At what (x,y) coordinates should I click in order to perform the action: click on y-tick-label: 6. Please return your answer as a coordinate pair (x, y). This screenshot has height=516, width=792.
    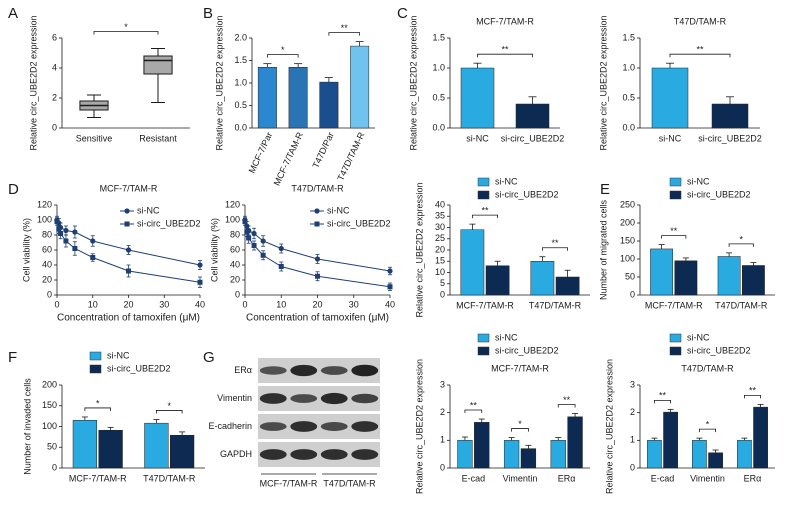
    Looking at the image, I should click on (54, 37).